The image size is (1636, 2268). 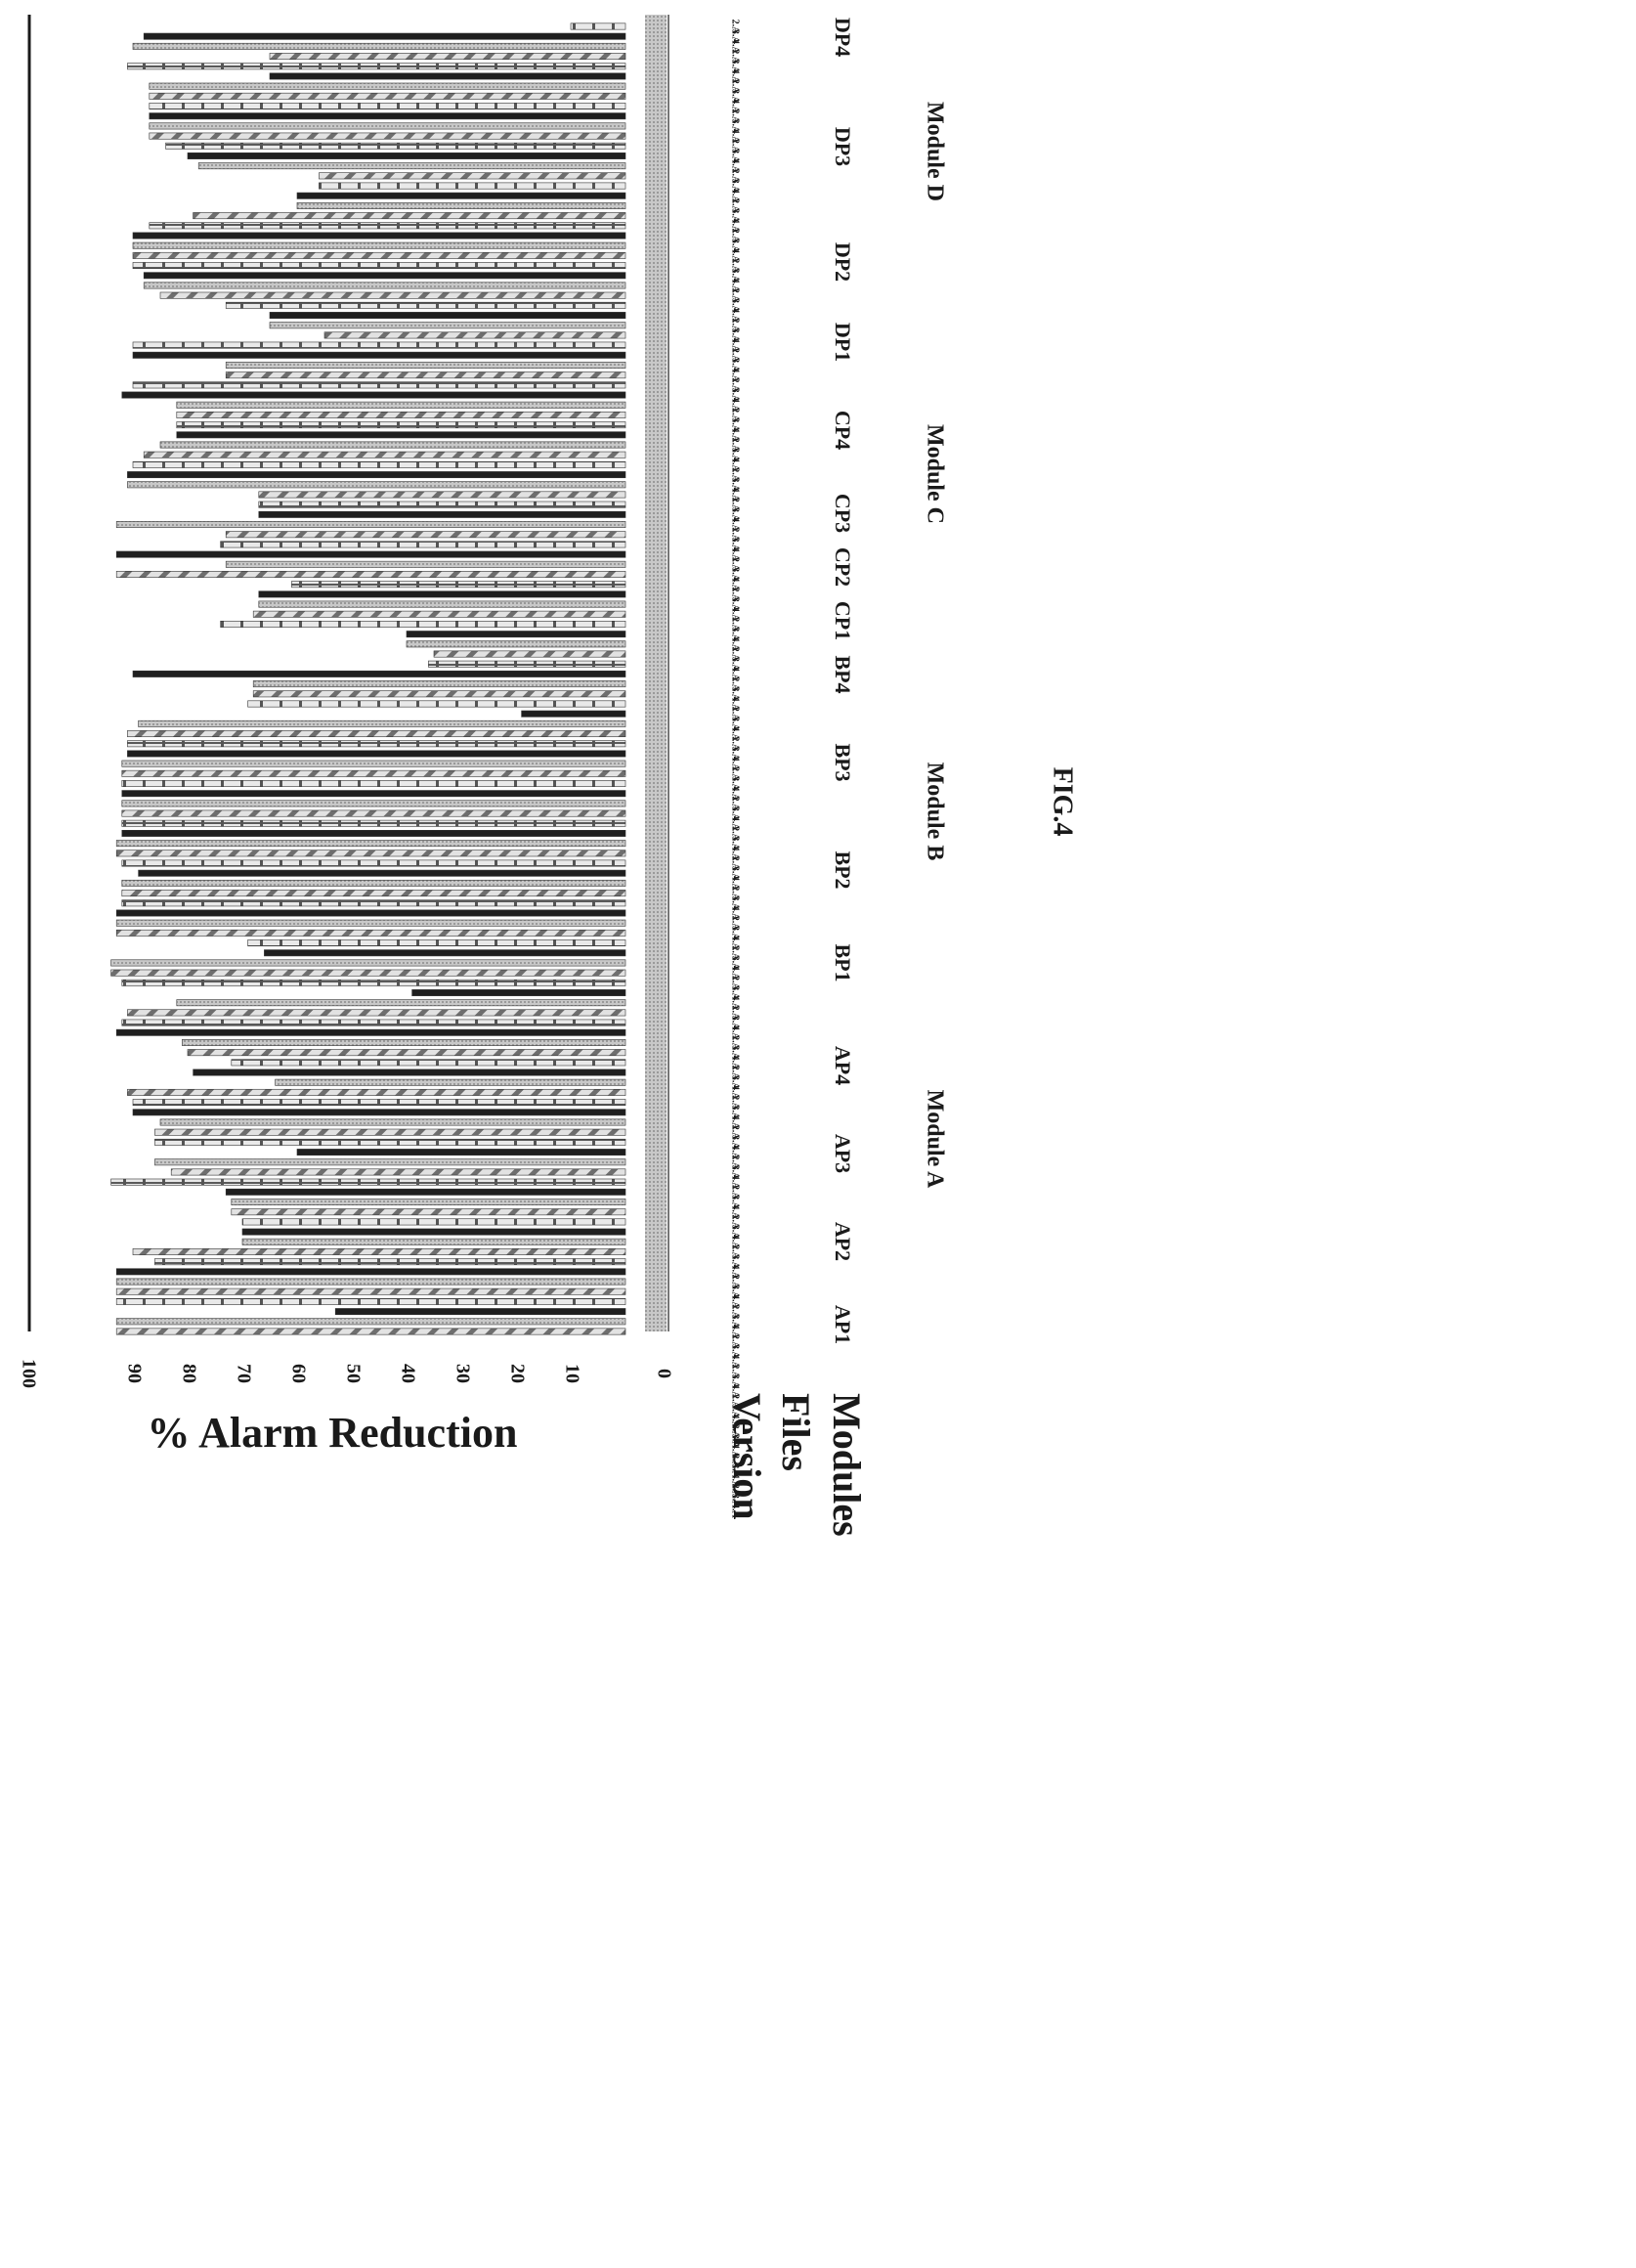 I want to click on row-label-version: Version, so click(x=747, y=1456).